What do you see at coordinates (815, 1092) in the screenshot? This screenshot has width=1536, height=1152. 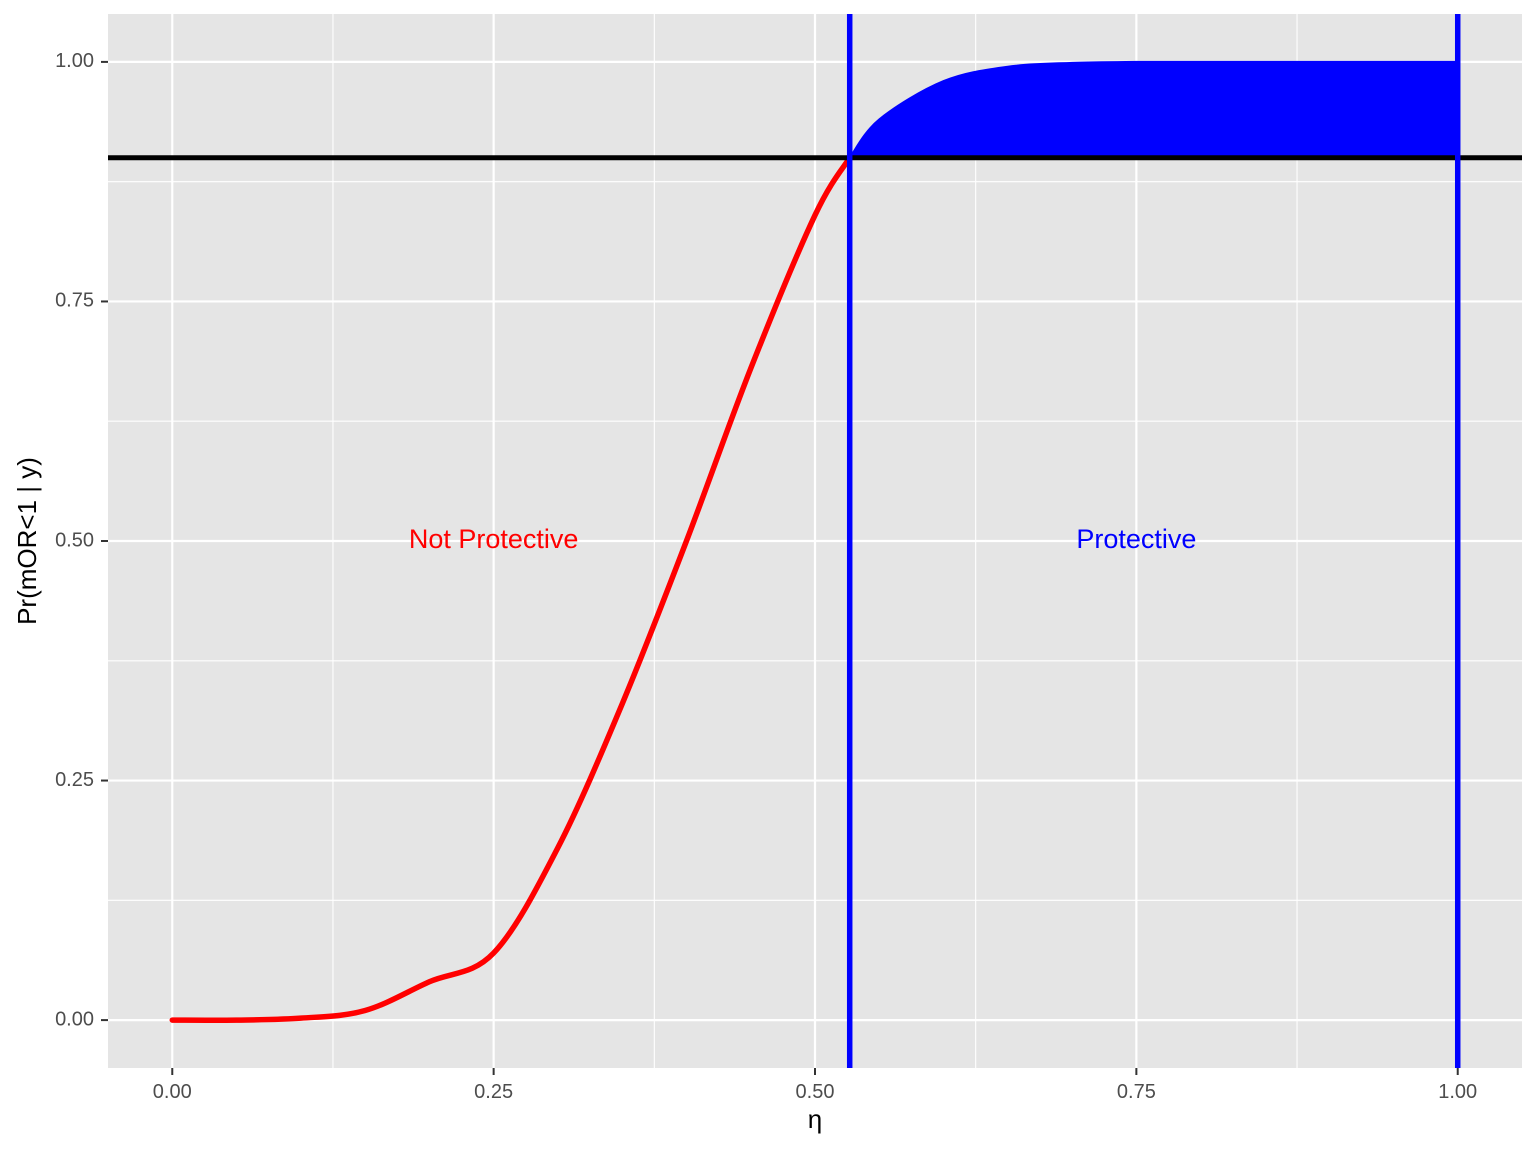 I see `x-tick-label: 0.50` at bounding box center [815, 1092].